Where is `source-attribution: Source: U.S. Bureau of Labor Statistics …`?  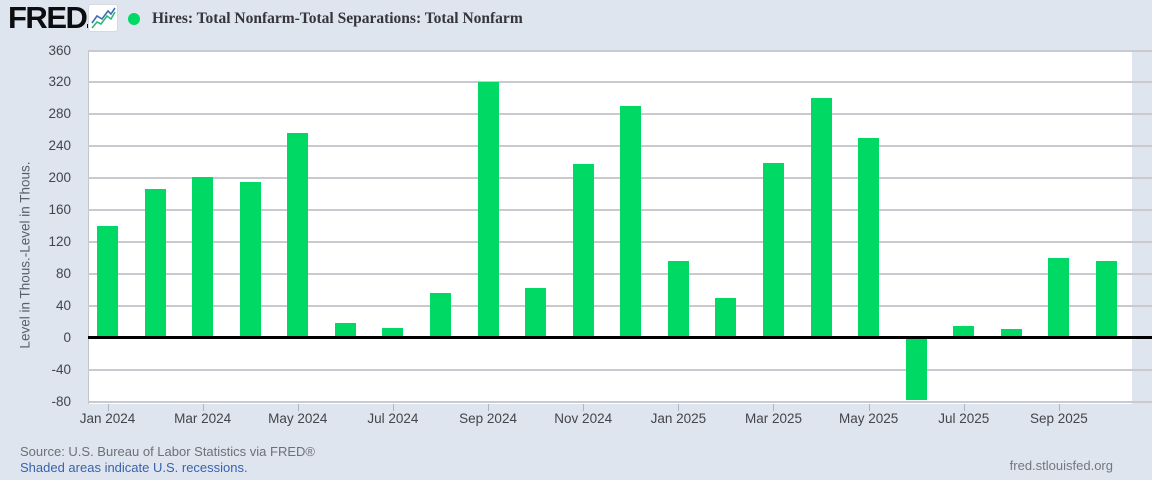
source-attribution: Source: U.S. Bureau of Labor Statistics … is located at coordinates (167, 451).